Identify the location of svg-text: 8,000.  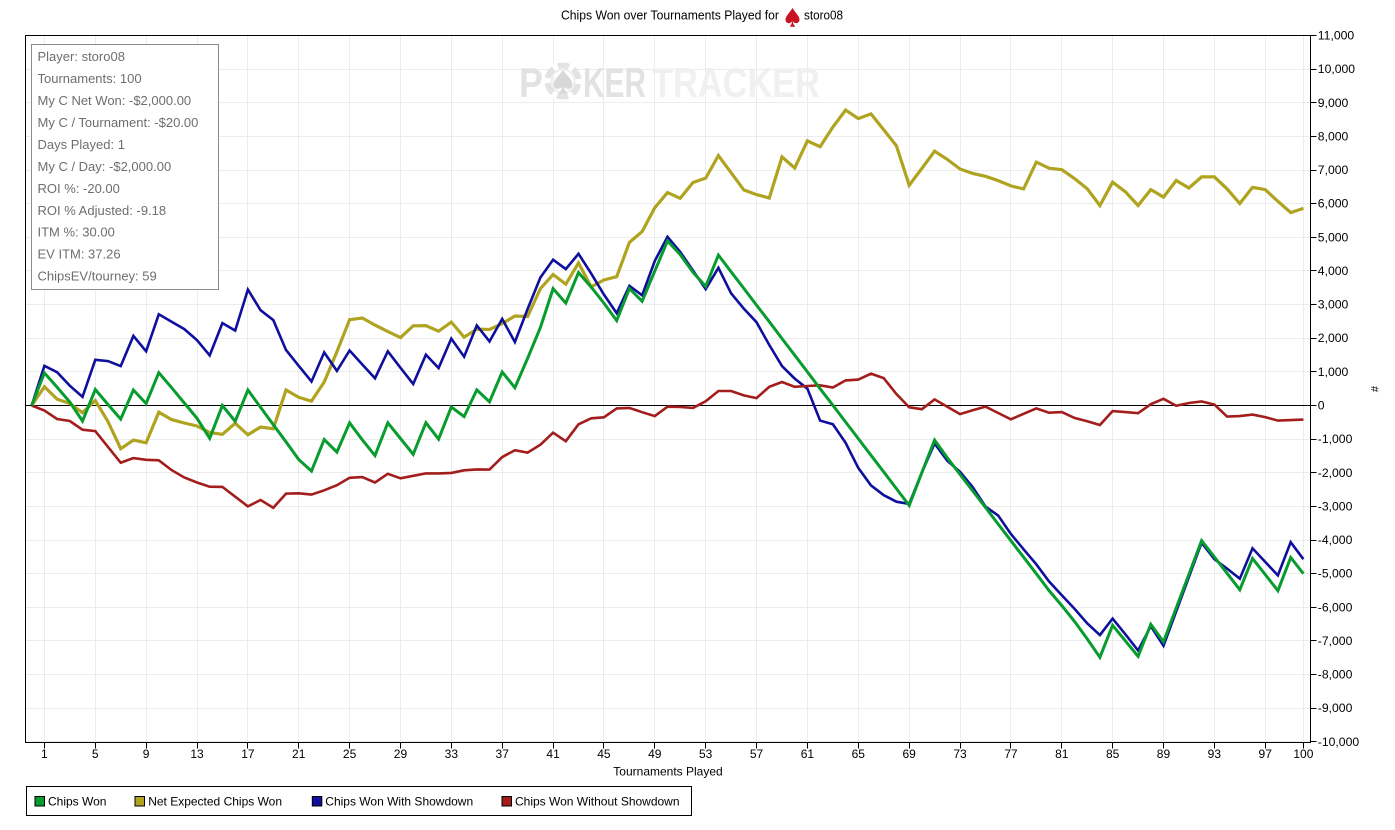
(1333, 136).